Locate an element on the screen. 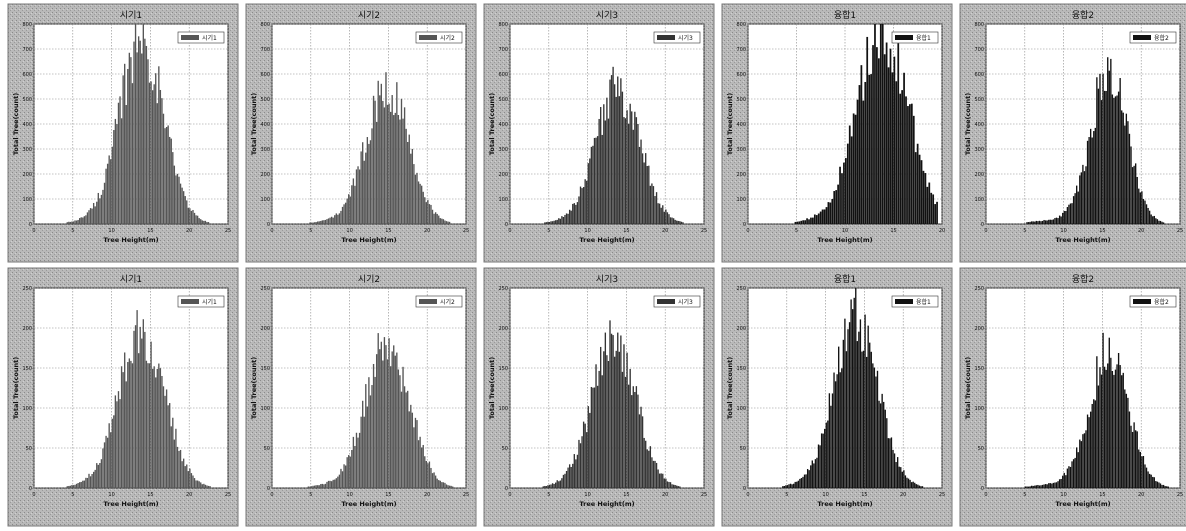  y-tick-label: 700 is located at coordinates (27, 50).